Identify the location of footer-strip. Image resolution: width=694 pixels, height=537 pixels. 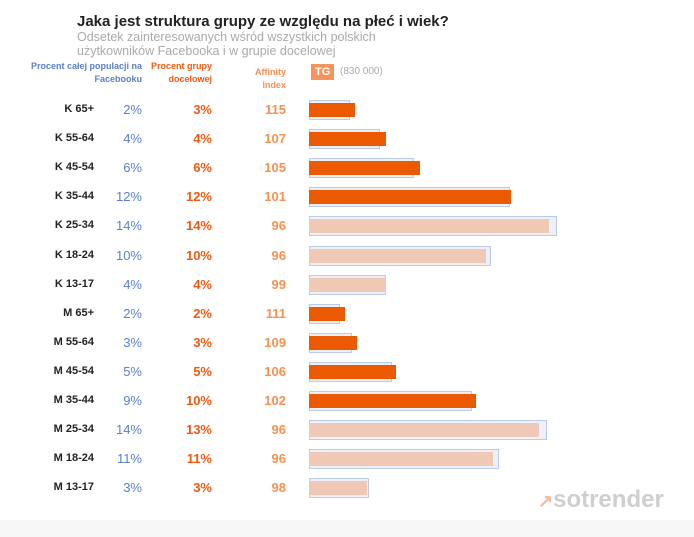
(347, 528).